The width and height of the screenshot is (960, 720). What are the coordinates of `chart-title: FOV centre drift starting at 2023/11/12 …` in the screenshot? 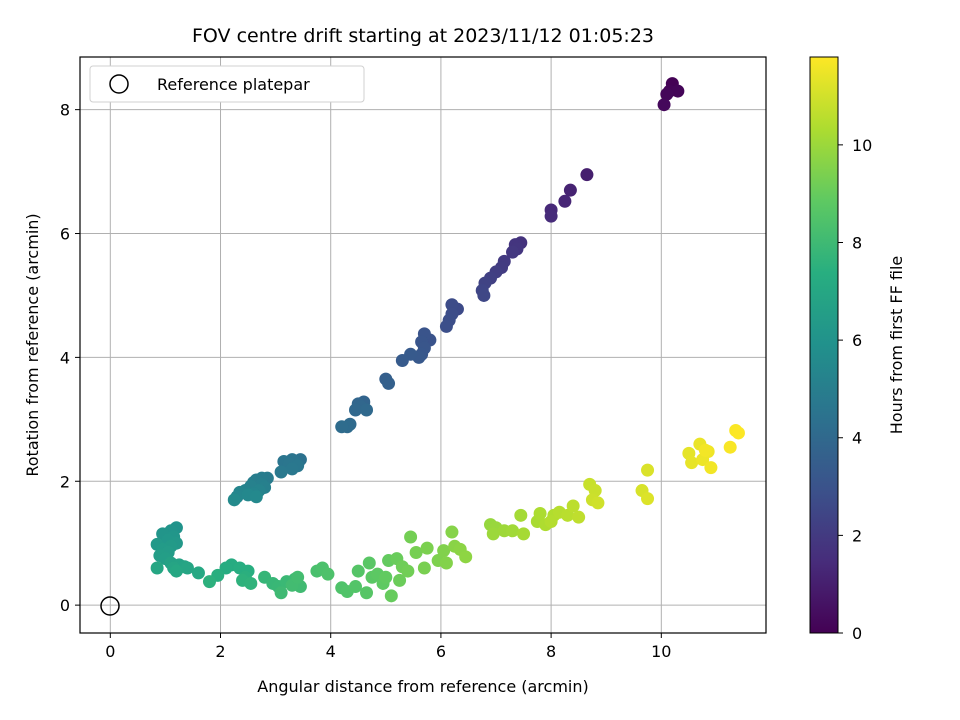 It's located at (423, 36).